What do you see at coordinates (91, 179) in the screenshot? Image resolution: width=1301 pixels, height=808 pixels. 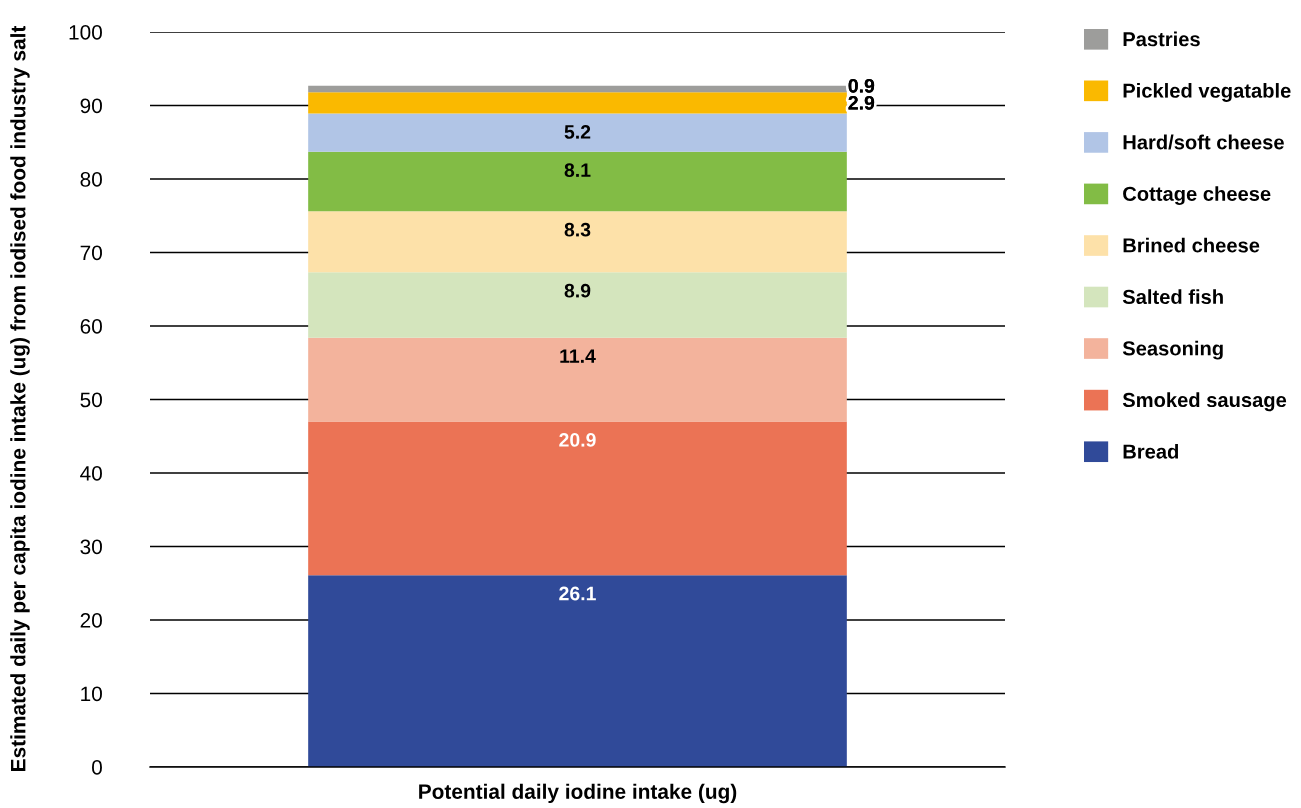 I see `y-tick-label: 80` at bounding box center [91, 179].